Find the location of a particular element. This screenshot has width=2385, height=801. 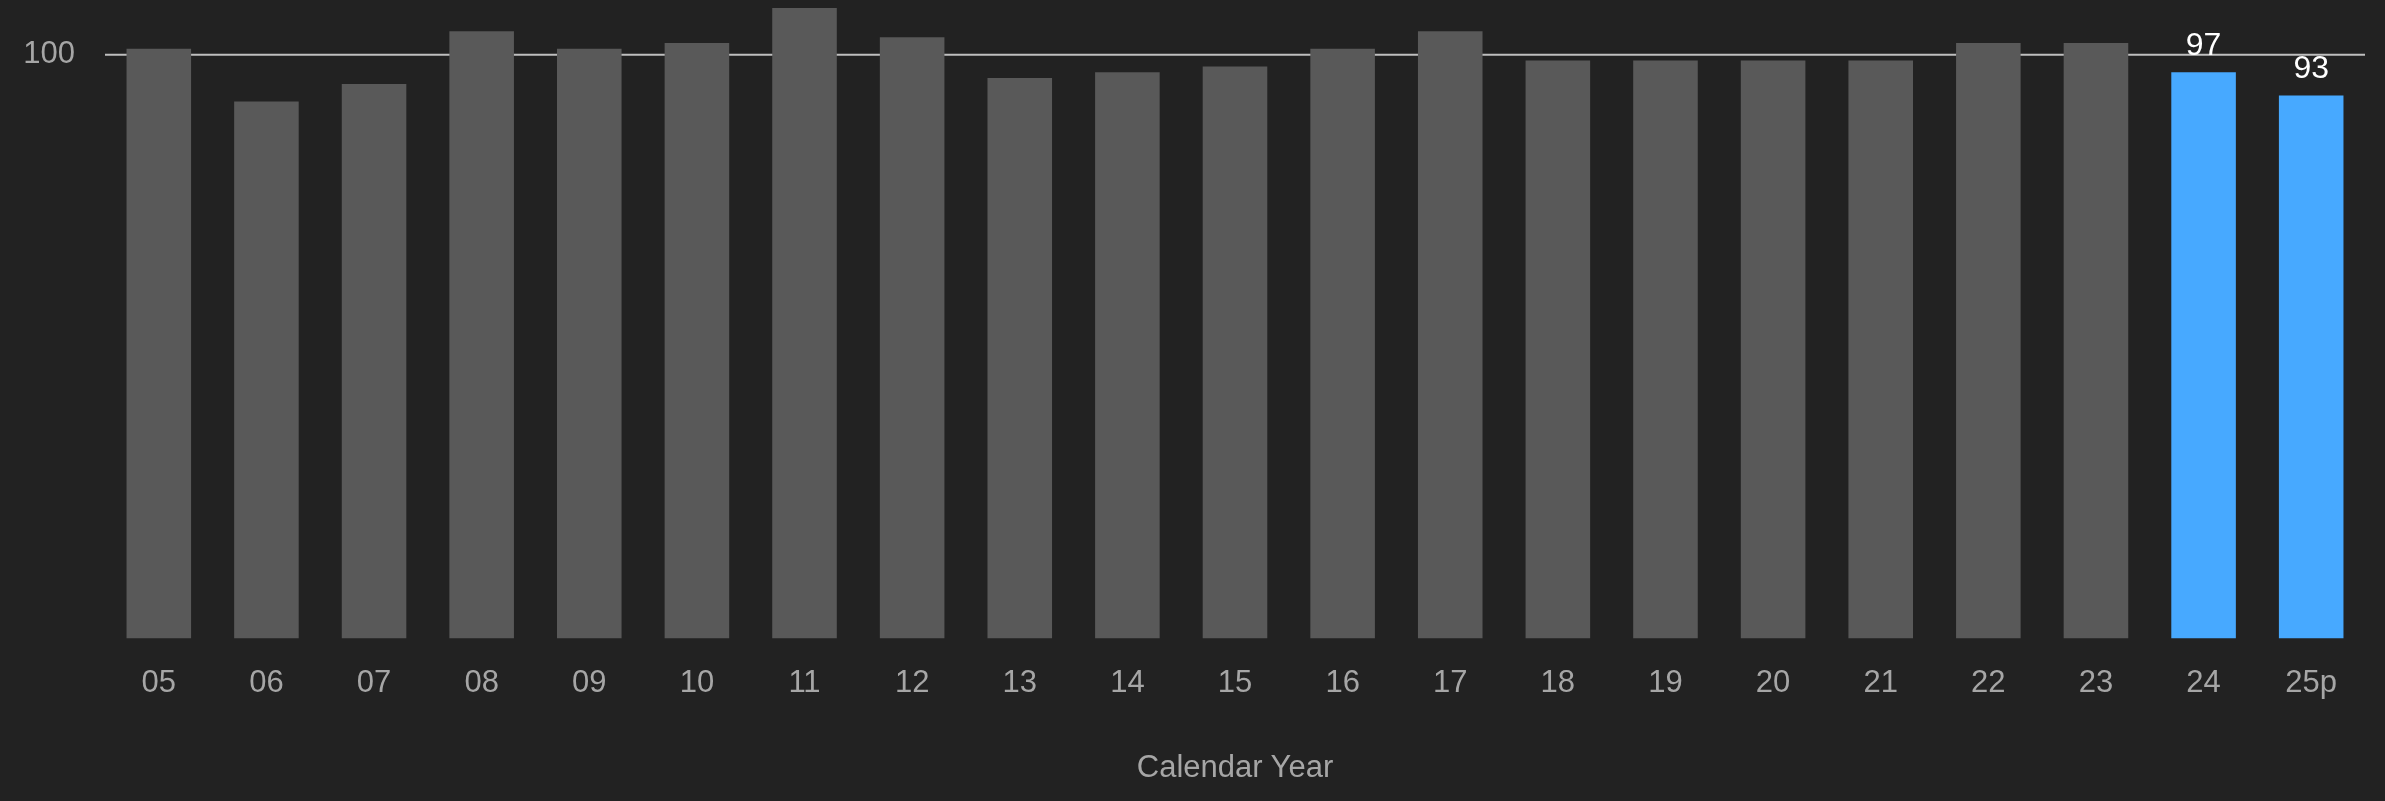

ref-line-label: 100 is located at coordinates (49, 53).